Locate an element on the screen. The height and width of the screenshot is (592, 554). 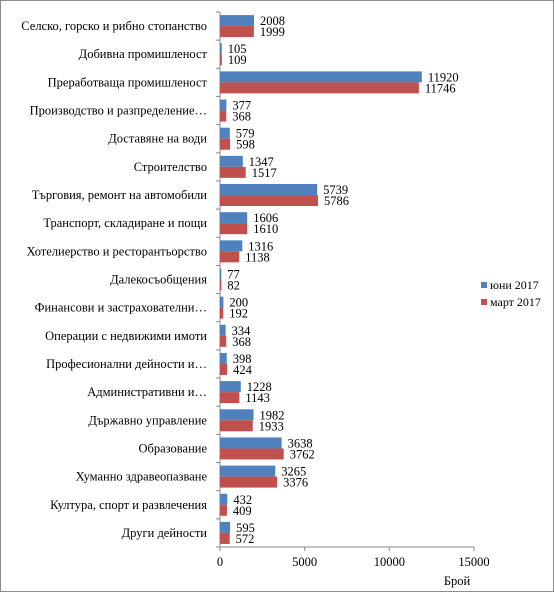
data-label: 595 is located at coordinates (245, 528).